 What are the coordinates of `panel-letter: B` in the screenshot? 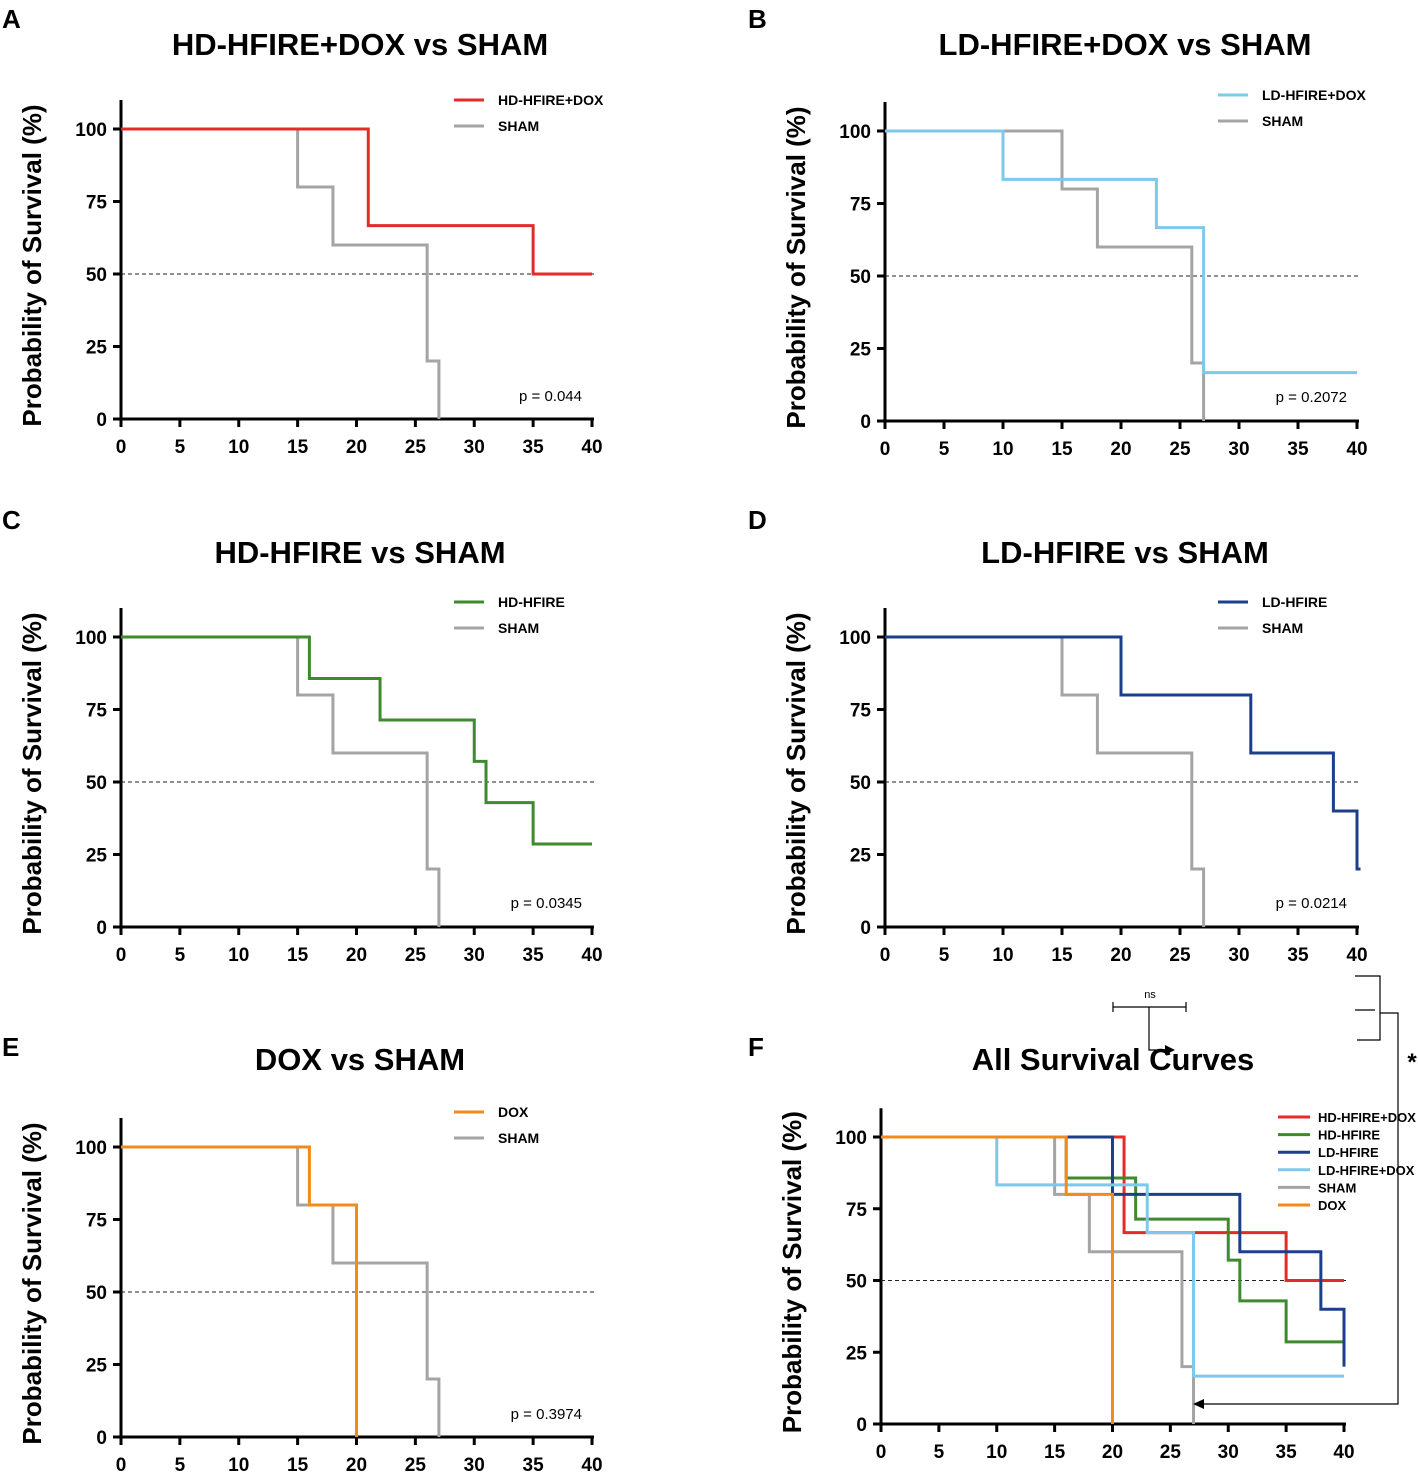 It's located at (757, 19).